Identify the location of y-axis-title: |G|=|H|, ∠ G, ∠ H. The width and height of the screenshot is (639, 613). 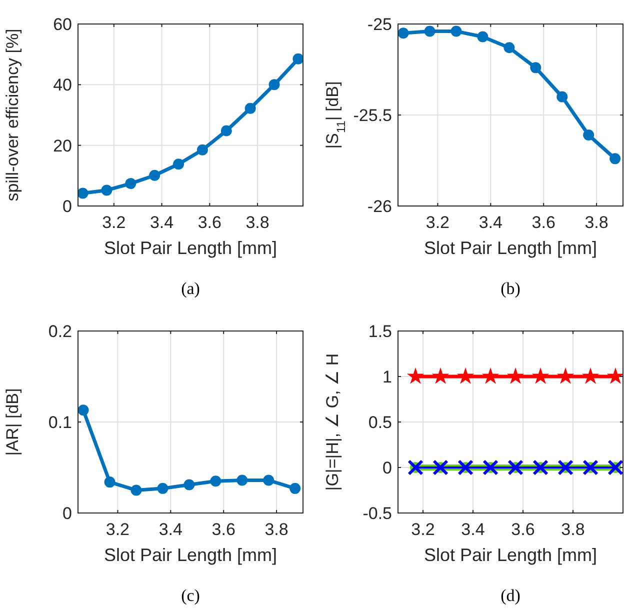
(332, 422).